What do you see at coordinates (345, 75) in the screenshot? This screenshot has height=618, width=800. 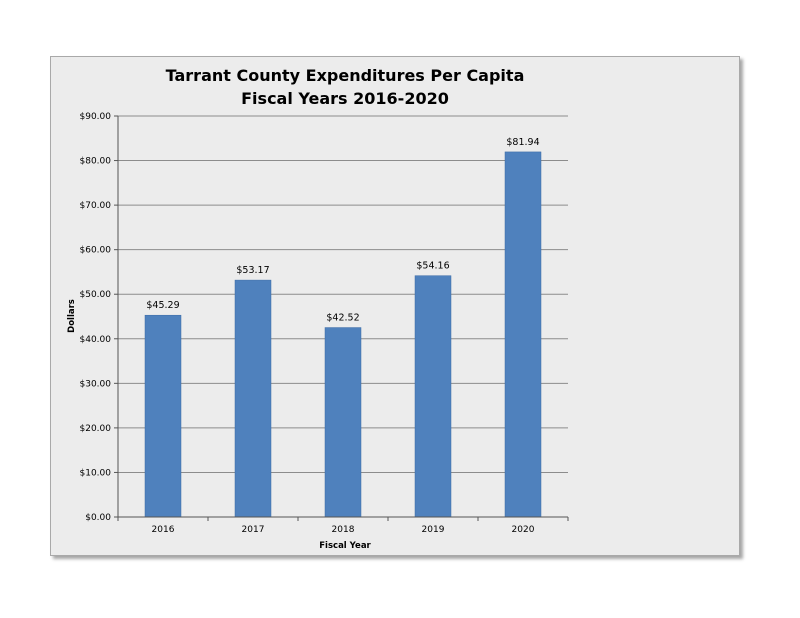 I see `chart-title: Tarrant County Expenditures Per Capita` at bounding box center [345, 75].